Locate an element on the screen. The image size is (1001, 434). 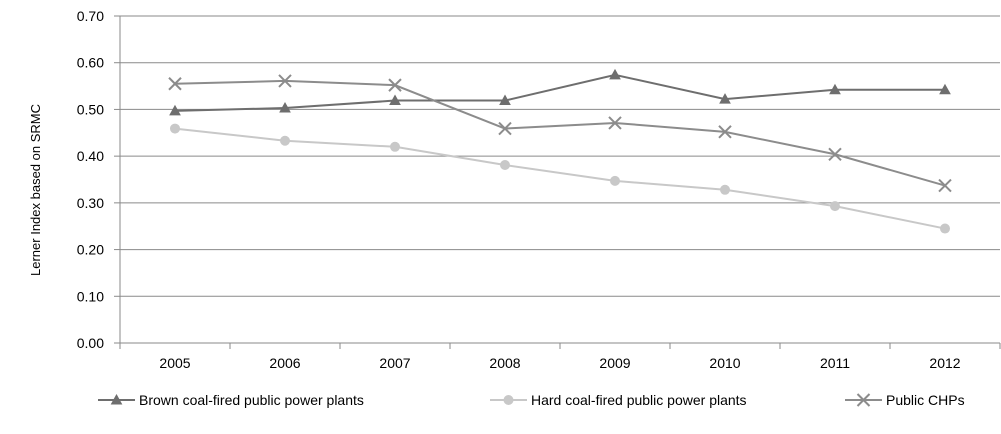
legend-item: Brown coal-fired public power plants is located at coordinates (231, 400).